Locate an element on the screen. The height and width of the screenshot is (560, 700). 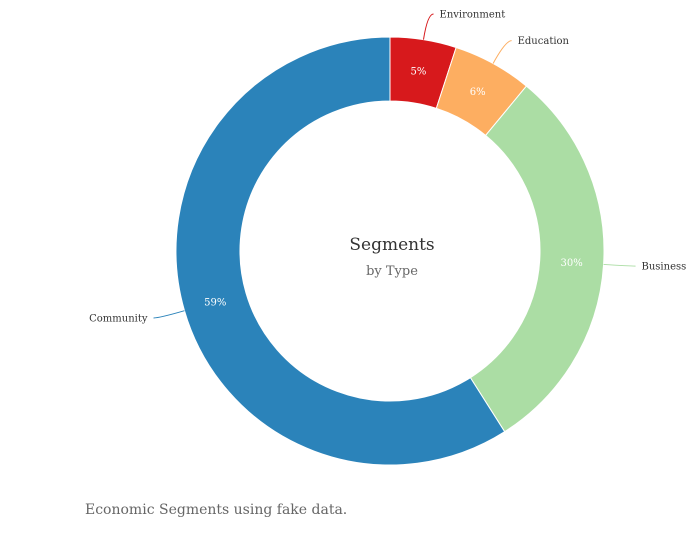
callout-line-environment is located at coordinates (428, 26).